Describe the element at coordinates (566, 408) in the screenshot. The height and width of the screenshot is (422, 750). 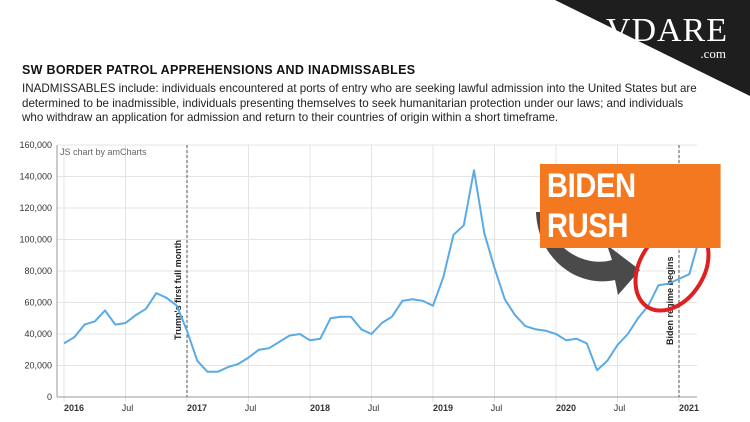
I see `x-tick-label: 2020` at that location.